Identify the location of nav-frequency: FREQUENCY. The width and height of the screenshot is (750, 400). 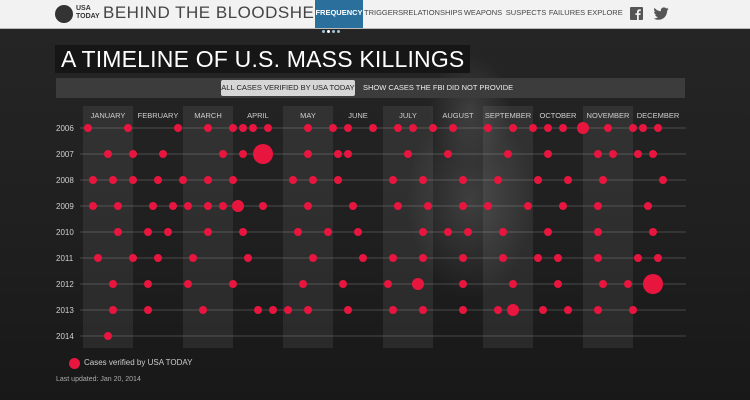
(339, 14).